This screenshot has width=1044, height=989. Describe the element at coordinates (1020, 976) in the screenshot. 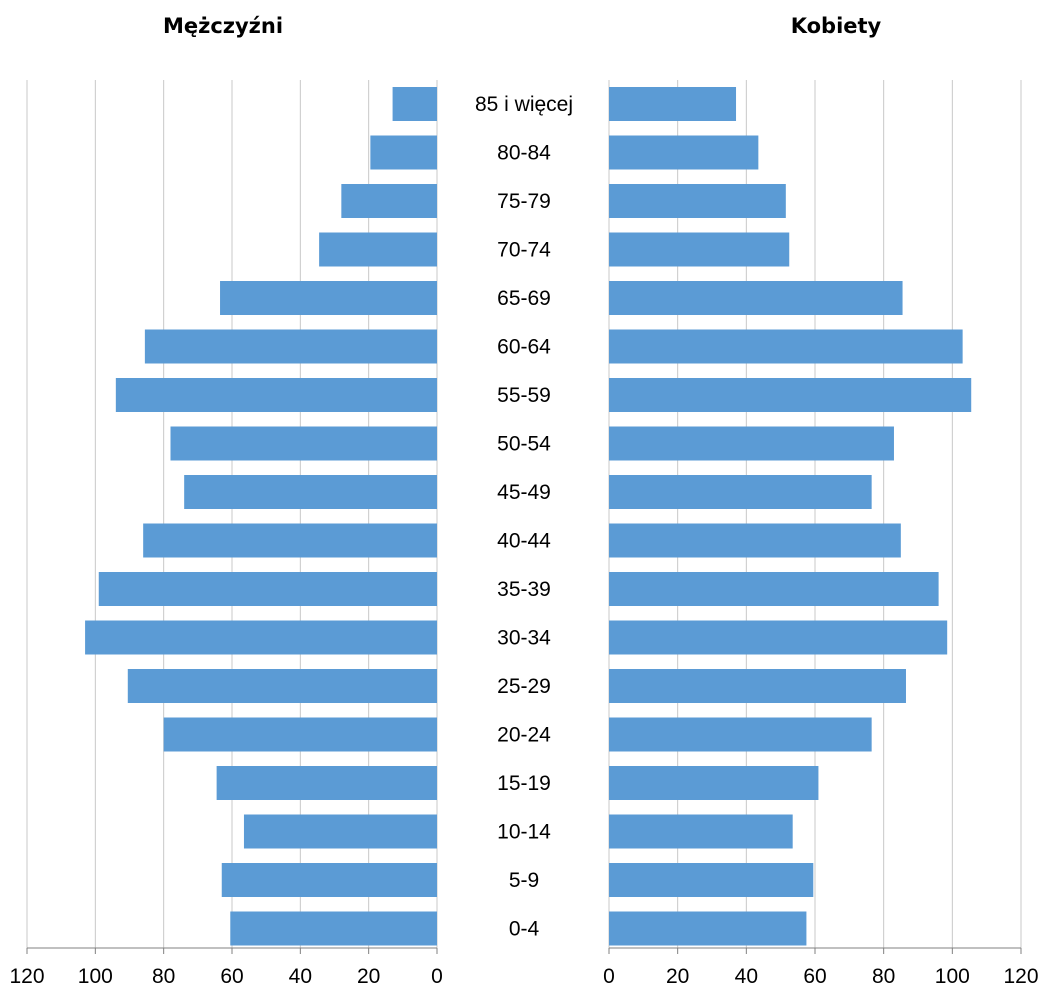

I see `right-tick-label: 120` at that location.